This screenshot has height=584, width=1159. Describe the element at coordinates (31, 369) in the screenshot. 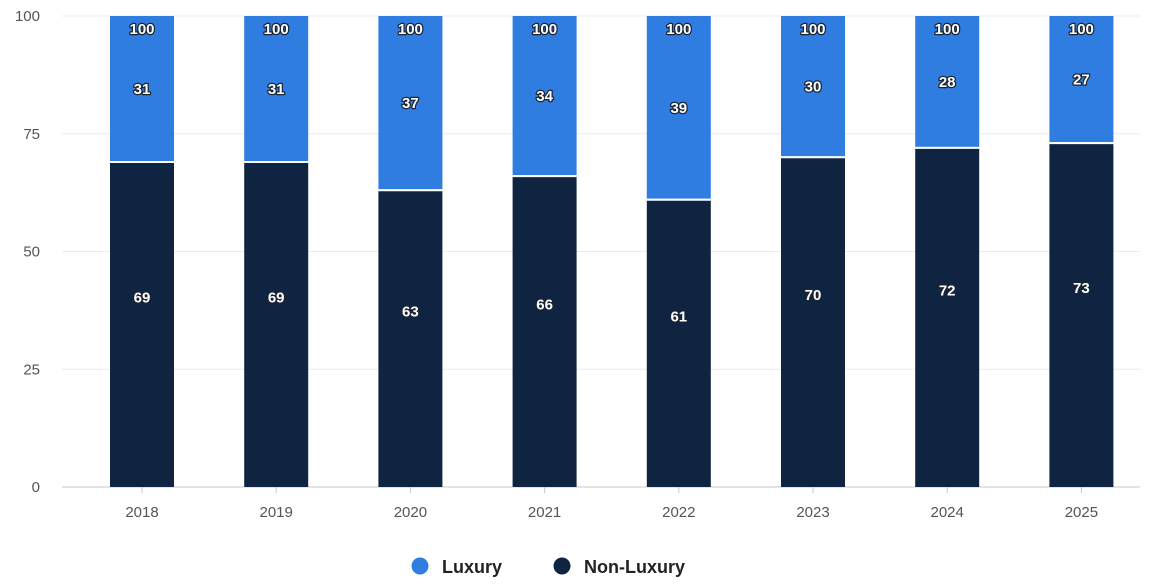

I see `y-tick-label: 25` at that location.